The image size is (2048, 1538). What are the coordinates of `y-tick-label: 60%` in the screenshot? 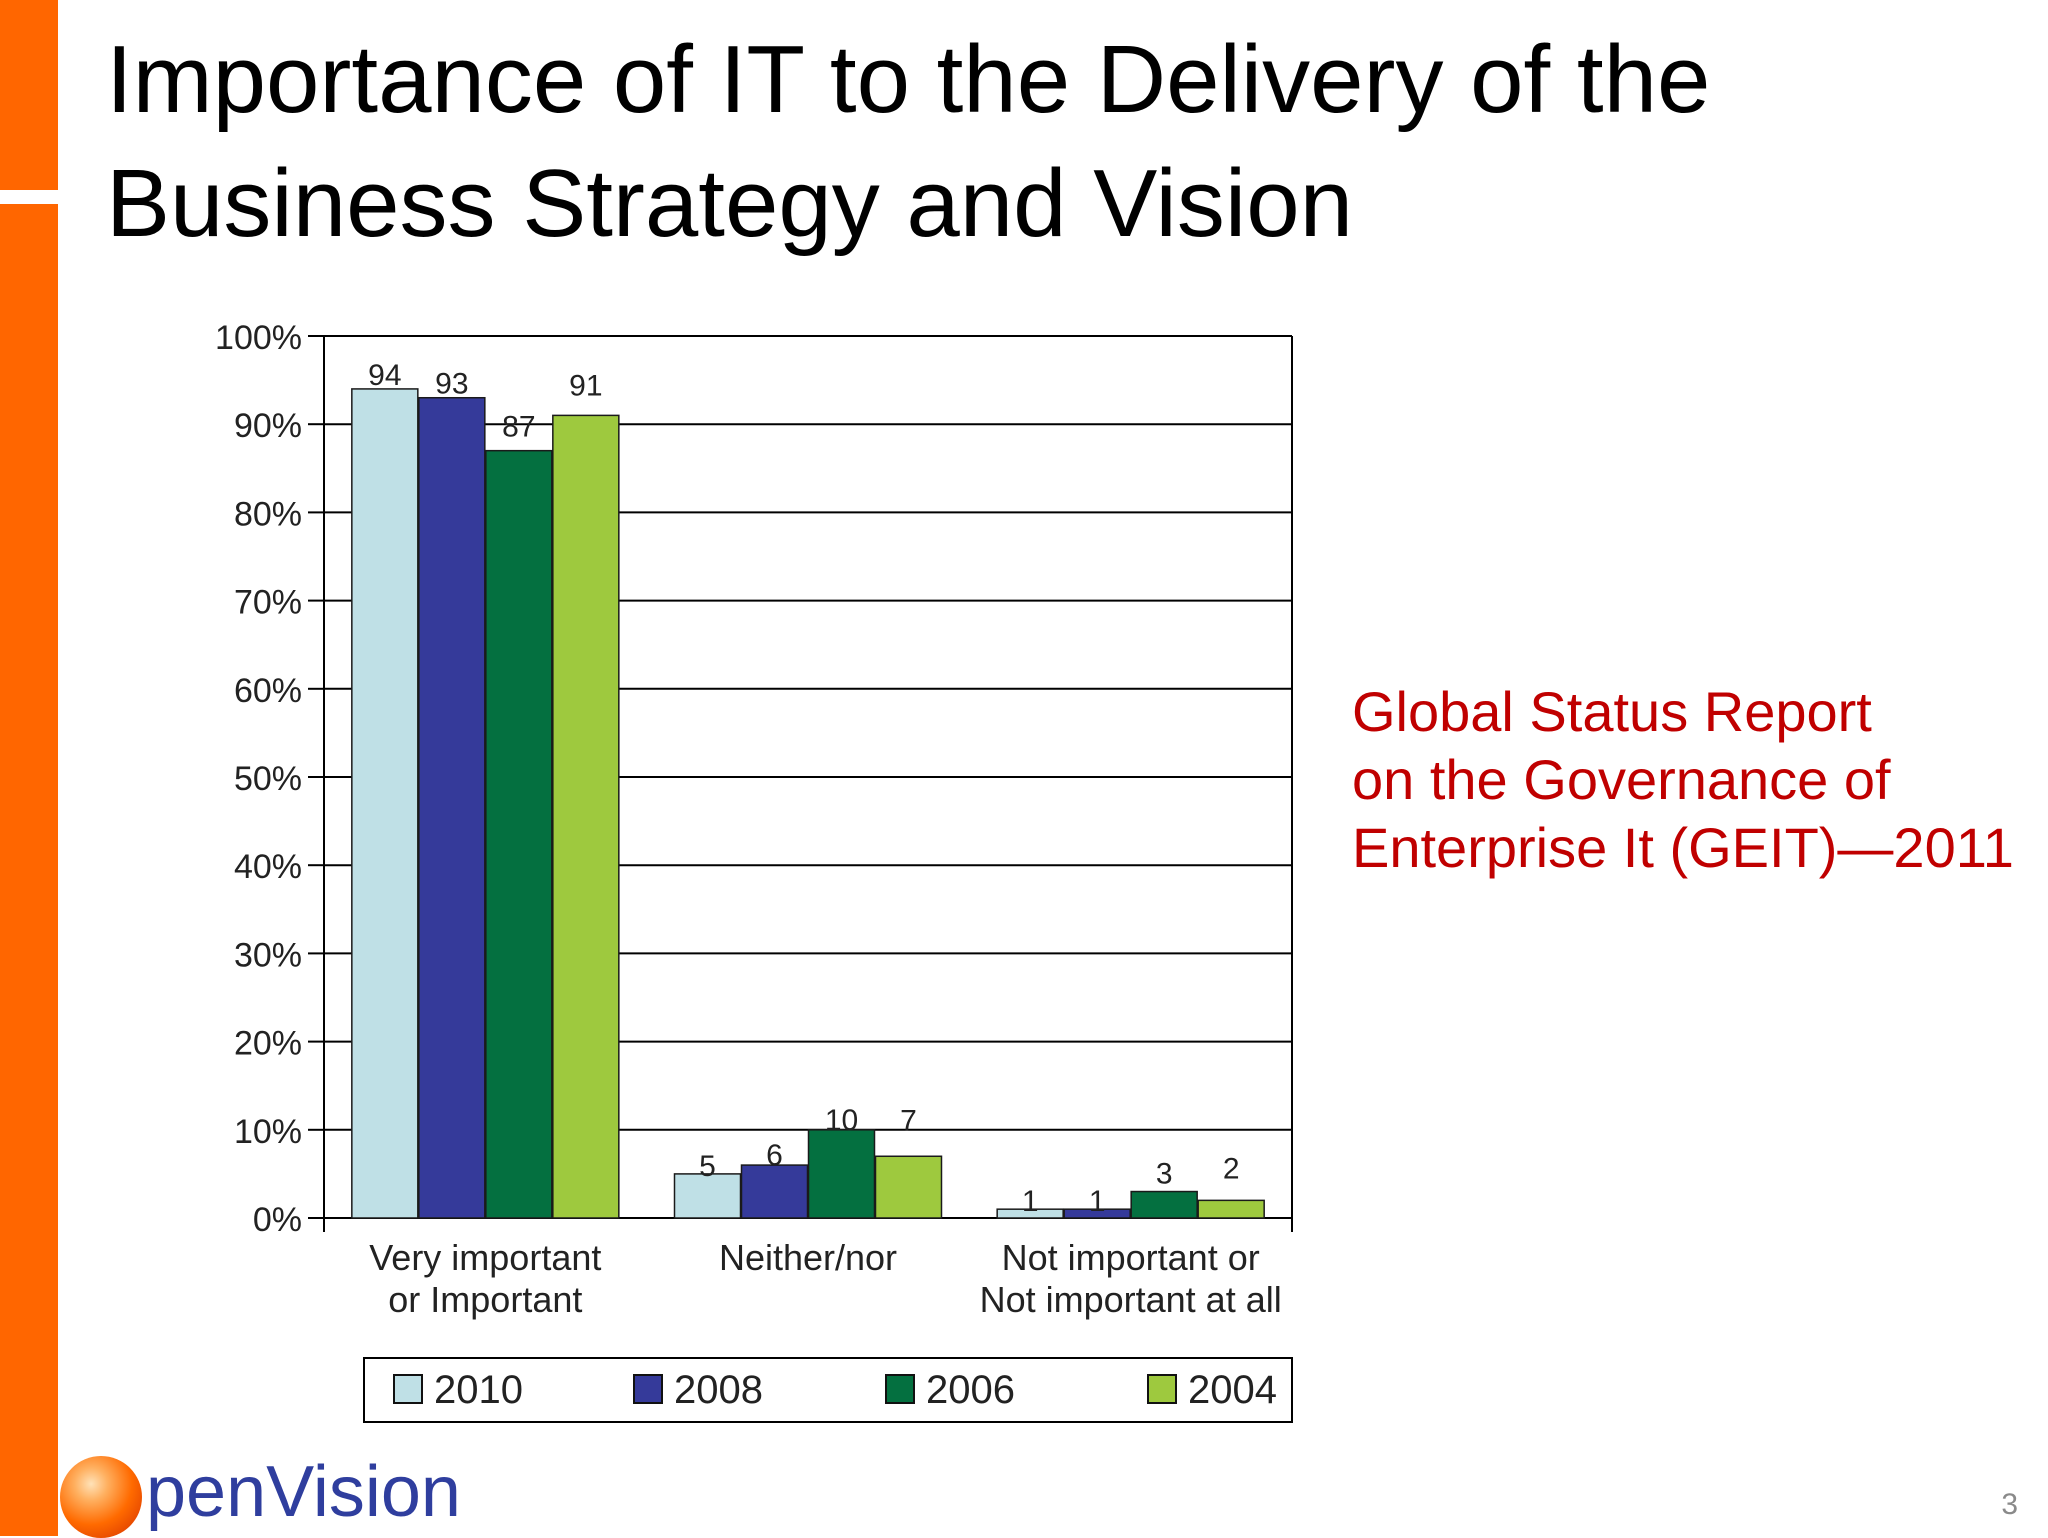 It's located at (268, 691).